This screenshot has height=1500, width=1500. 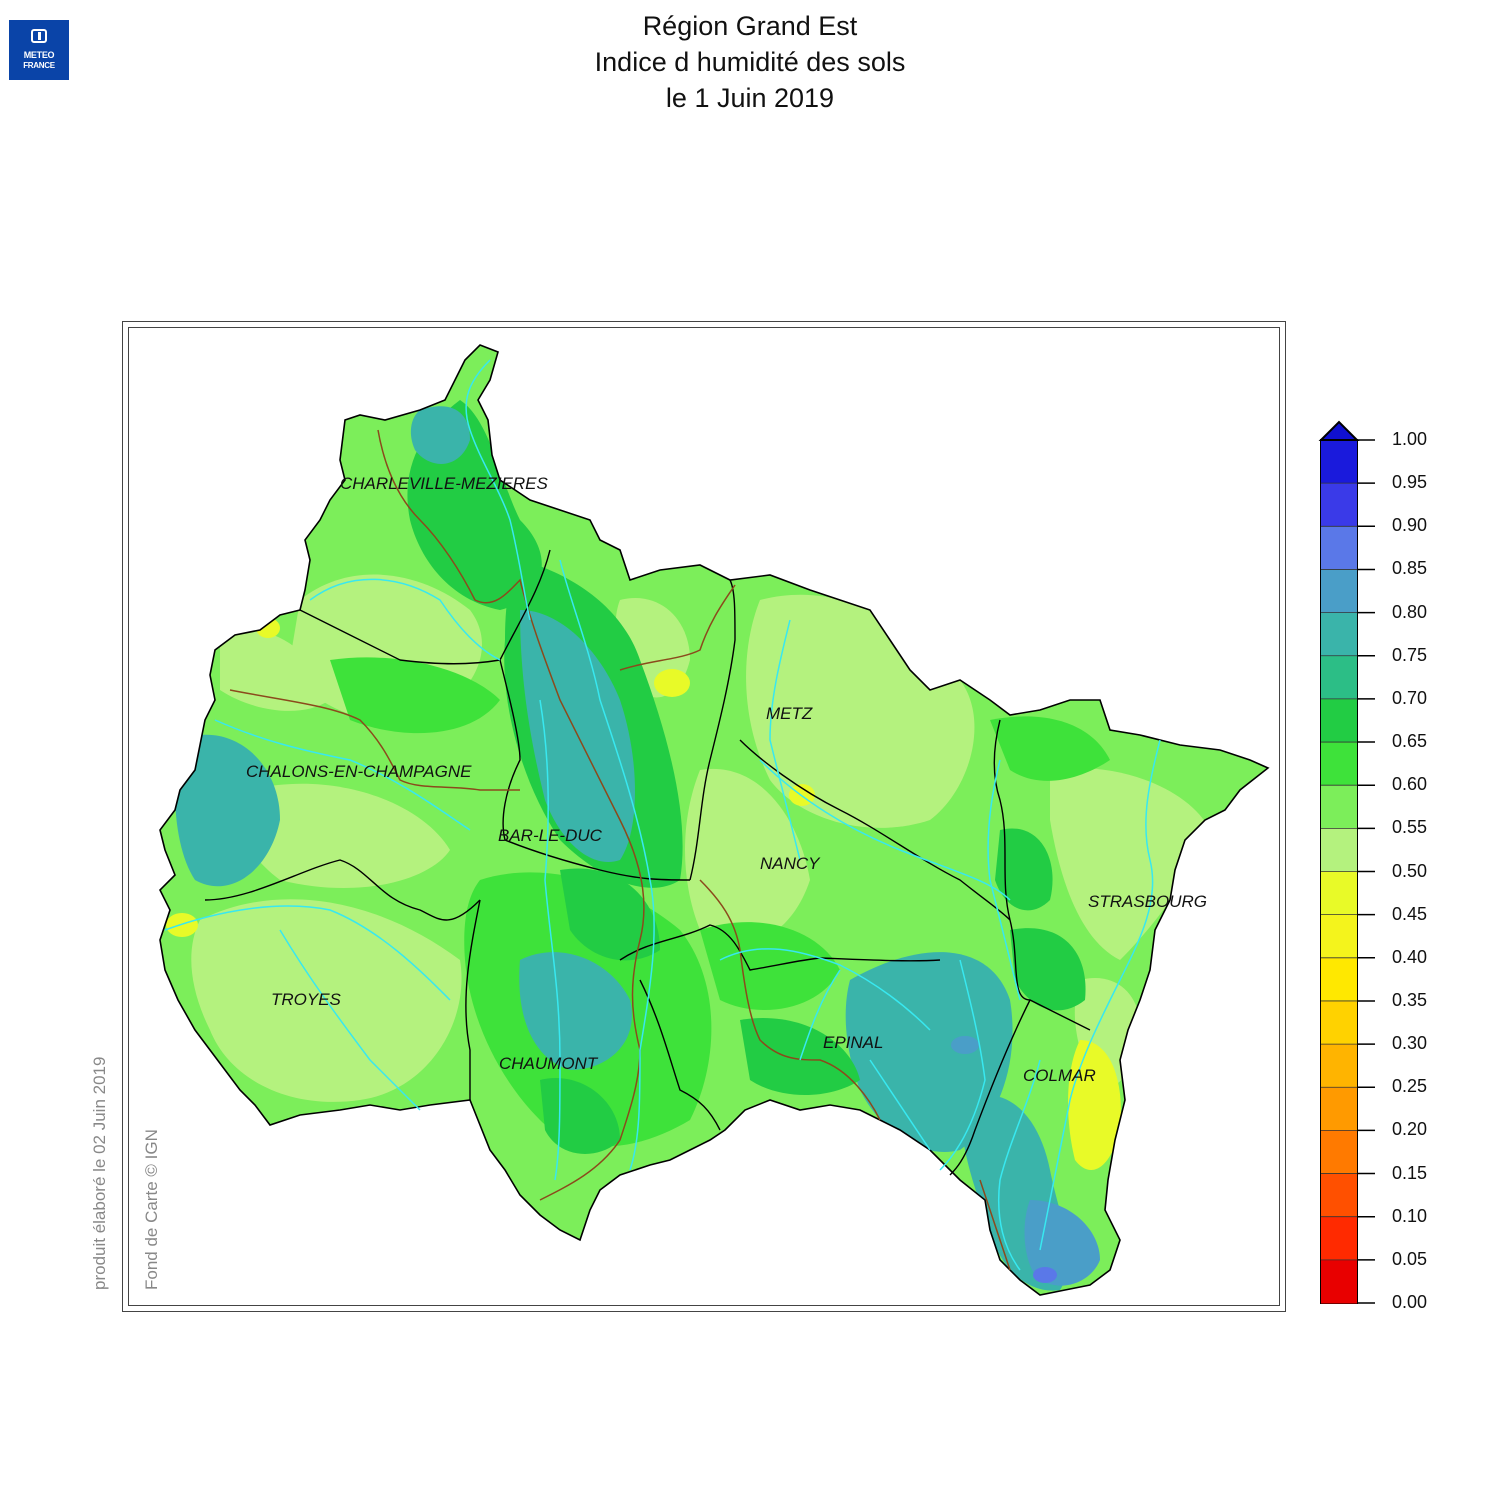 What do you see at coordinates (151, 1209) in the screenshot?
I see `map-credit-note: Fond de Carte © IGN` at bounding box center [151, 1209].